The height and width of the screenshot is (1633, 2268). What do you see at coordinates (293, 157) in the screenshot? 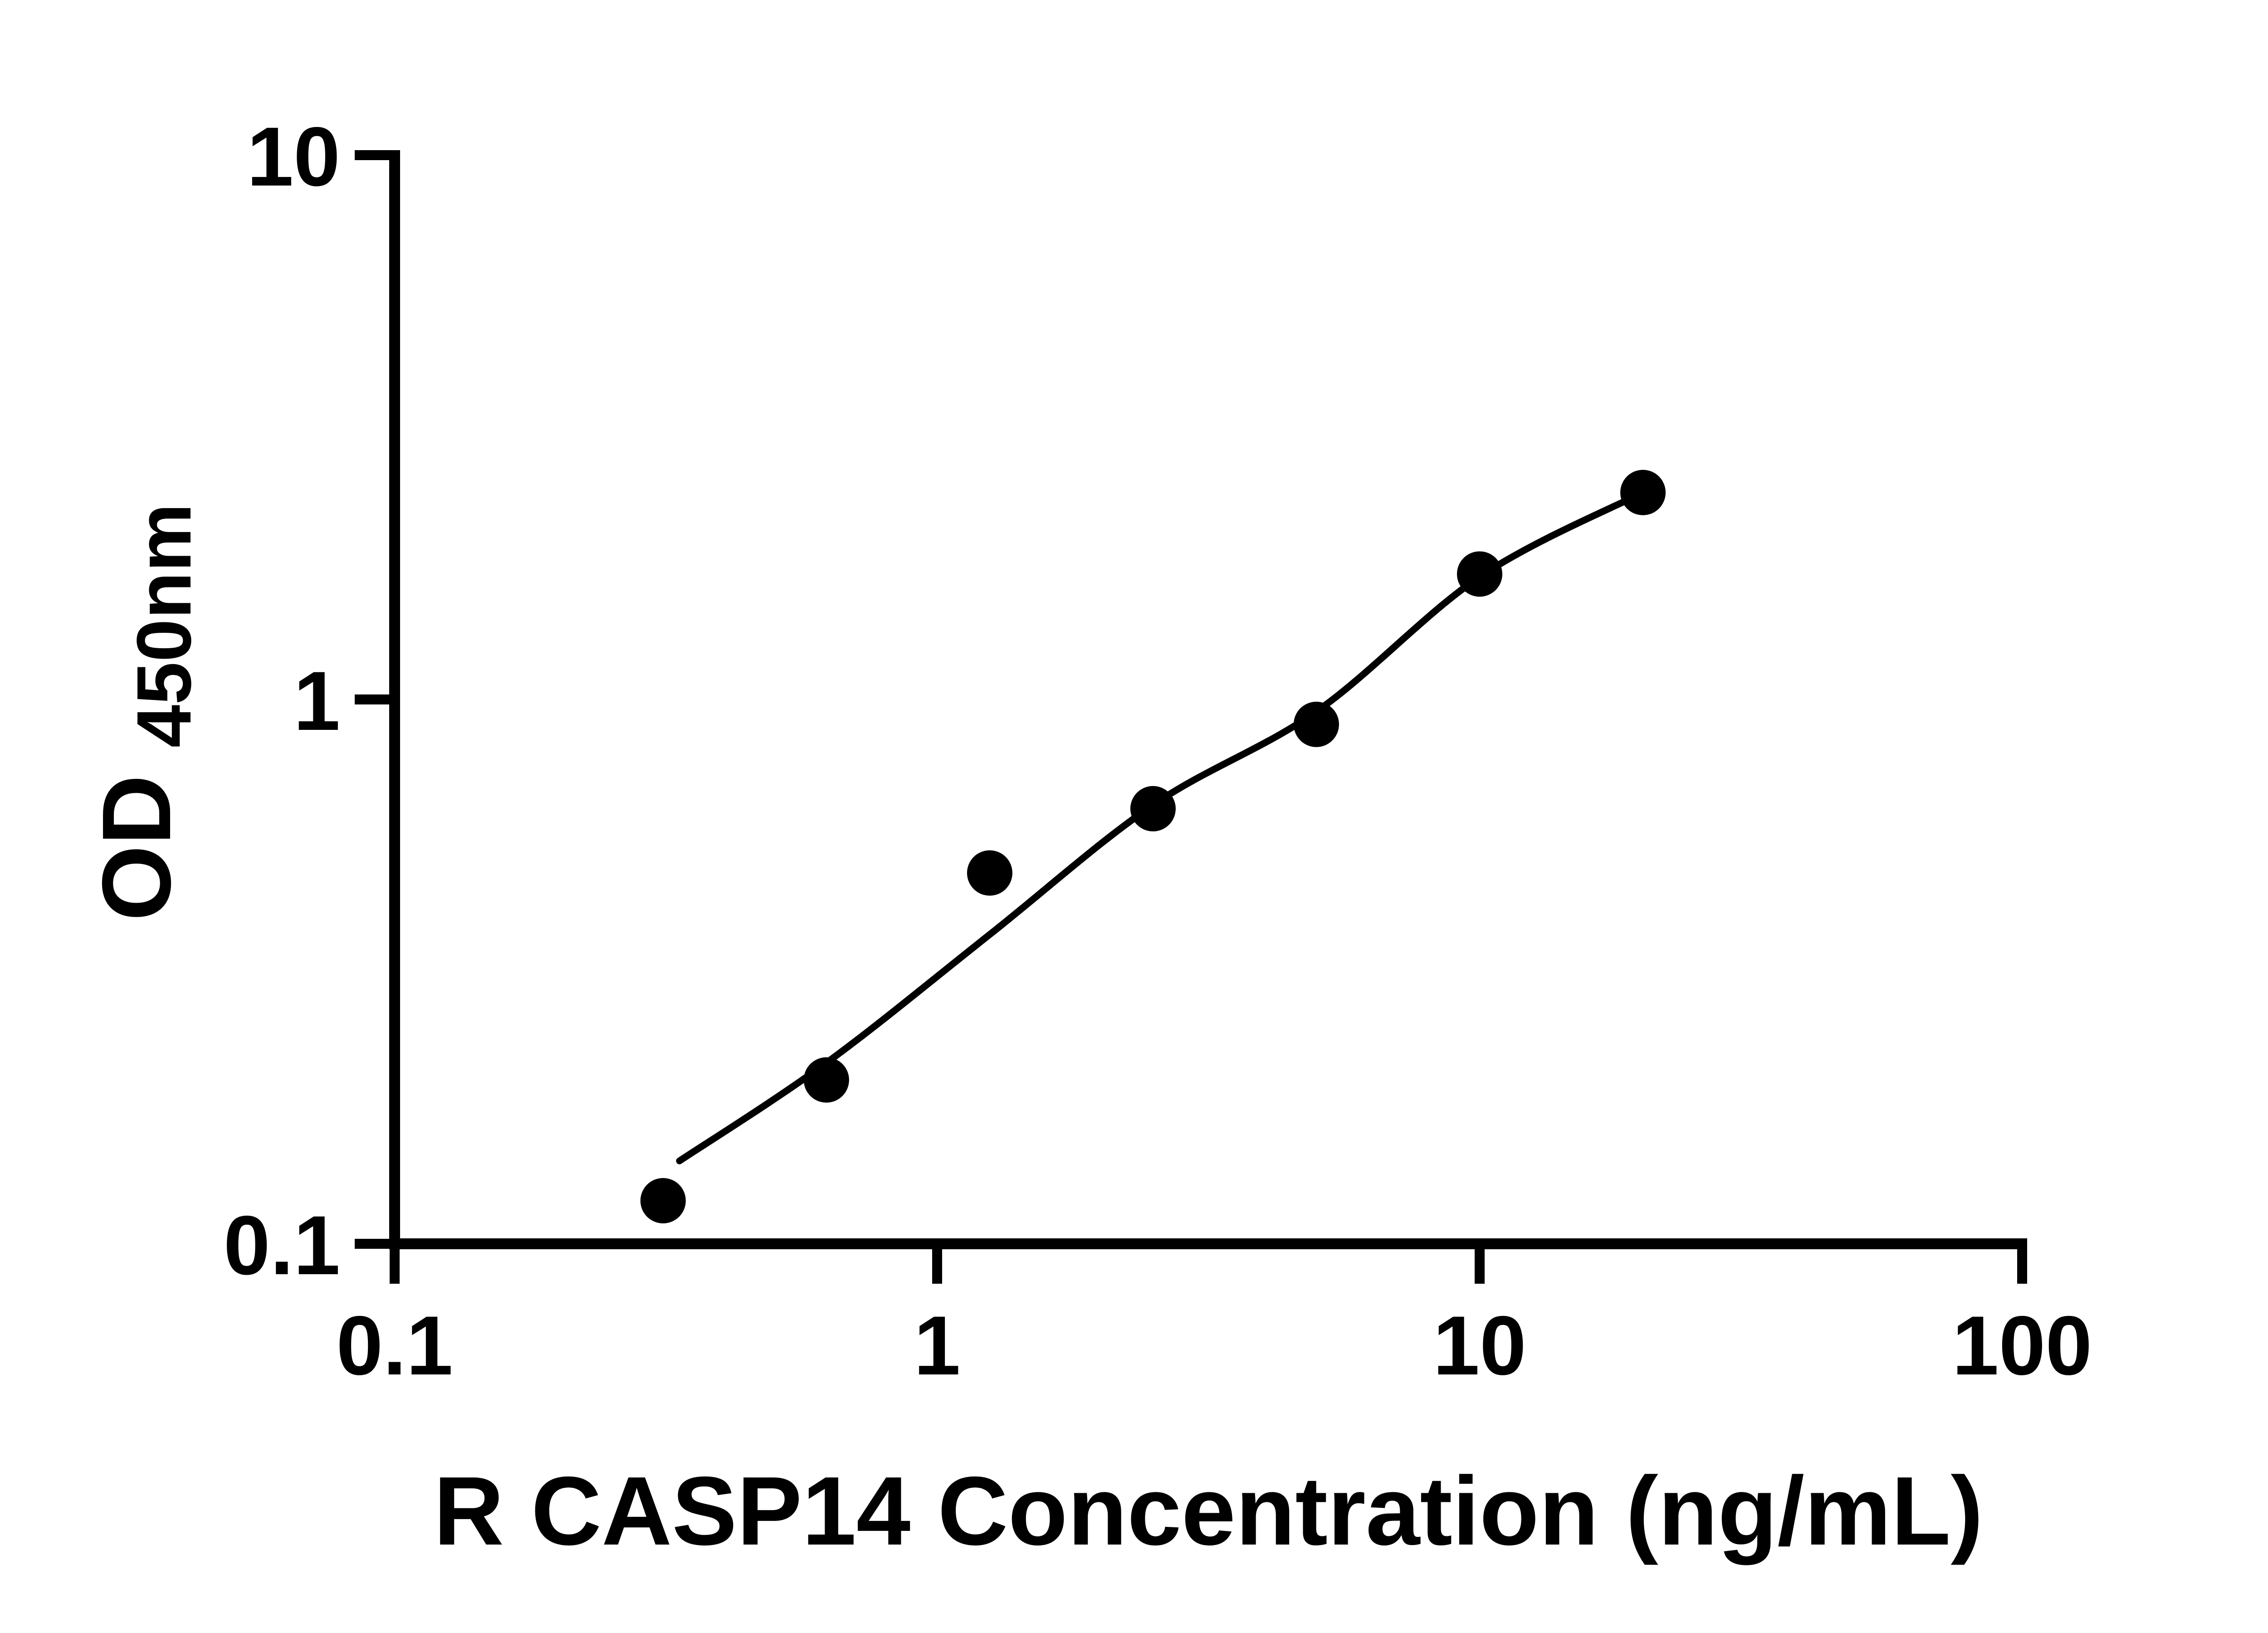
I see `y-tick-label: 10` at bounding box center [293, 157].